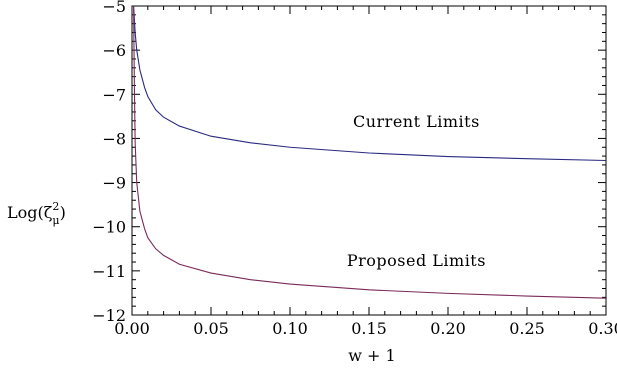 This screenshot has width=617, height=371. What do you see at coordinates (109, 315) in the screenshot?
I see `y-tick-label: −12` at bounding box center [109, 315].